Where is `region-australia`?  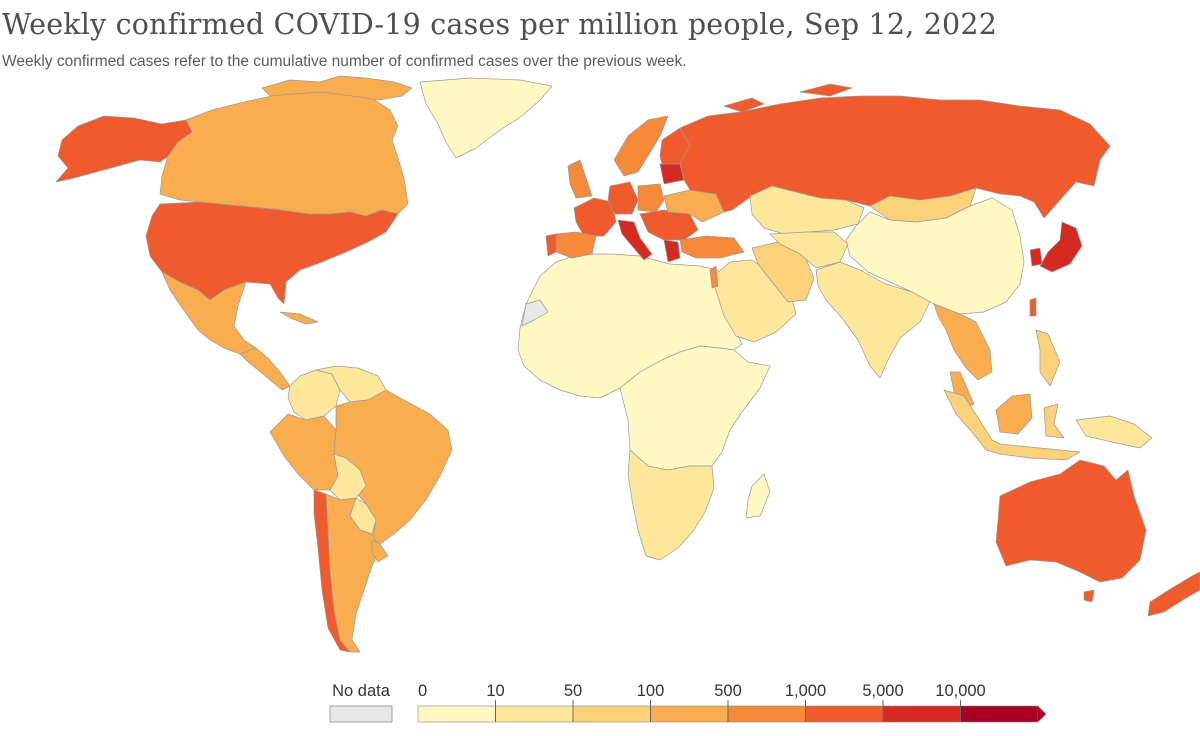 region-australia is located at coordinates (1071, 521).